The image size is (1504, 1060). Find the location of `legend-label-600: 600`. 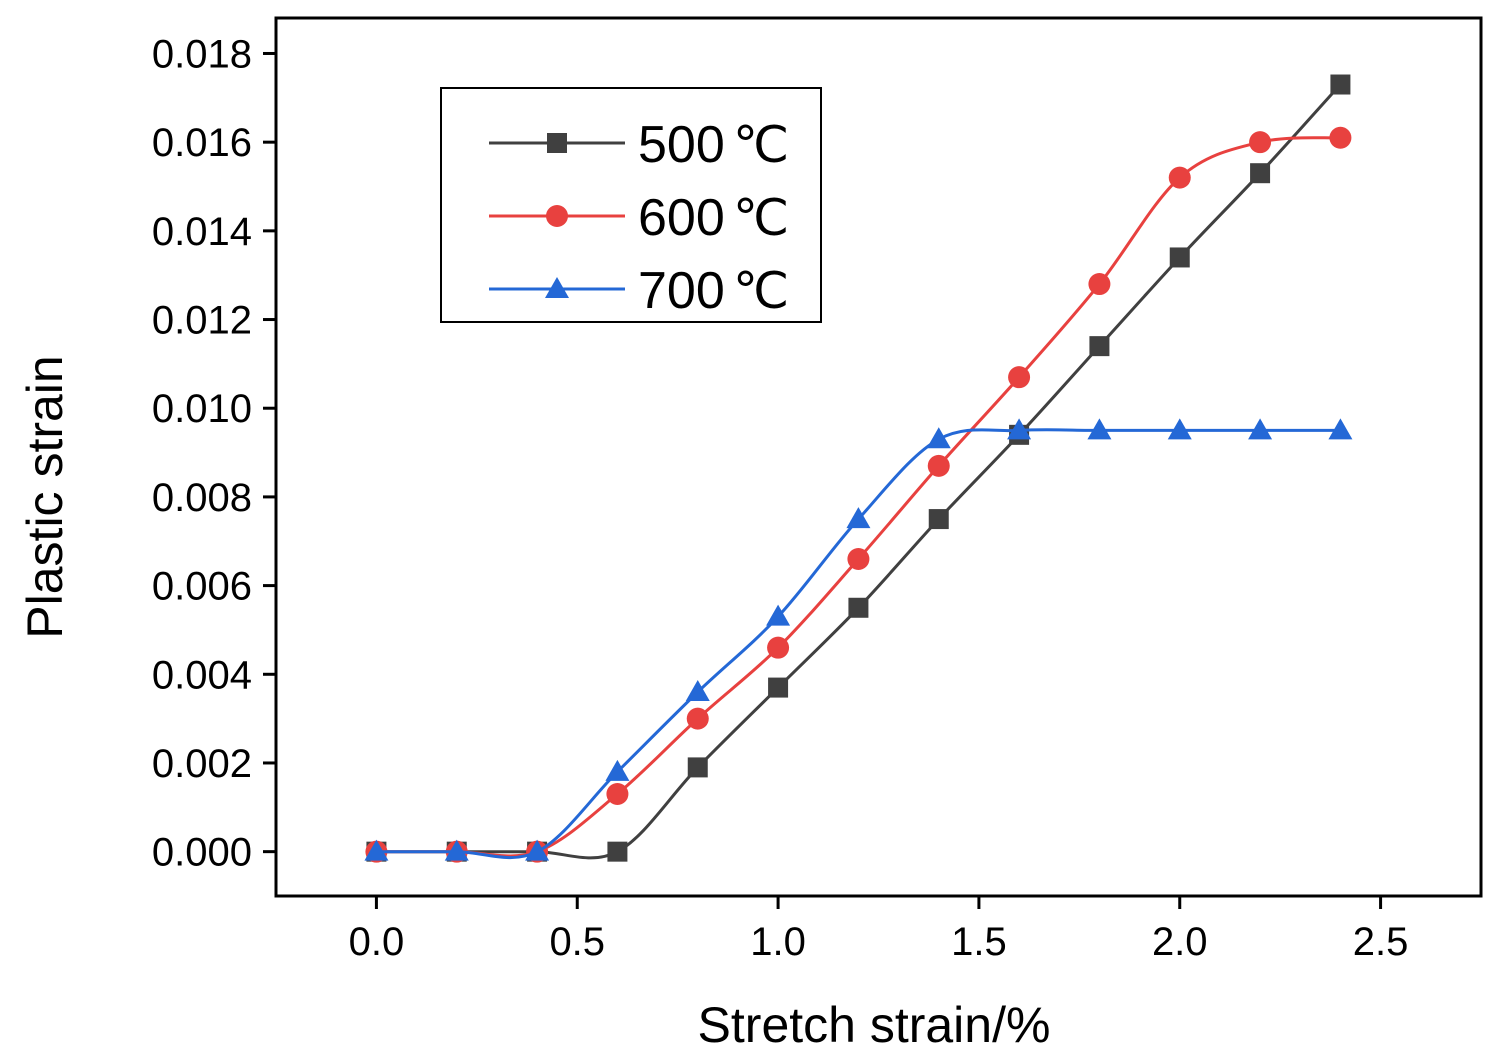

legend-label-600: 600 is located at coordinates (681, 218).